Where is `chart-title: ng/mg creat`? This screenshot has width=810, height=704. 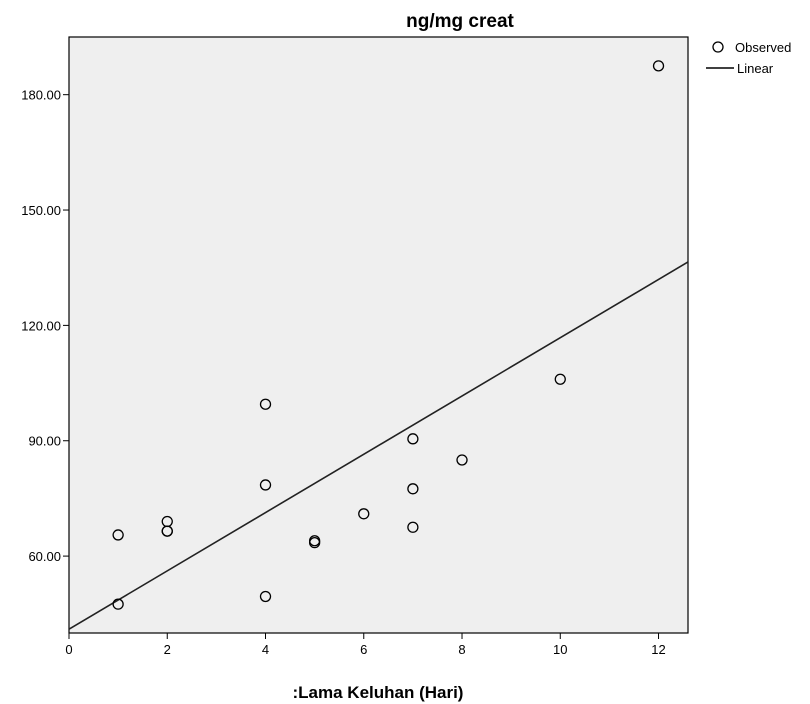
chart-title: ng/mg creat is located at coordinates (460, 21).